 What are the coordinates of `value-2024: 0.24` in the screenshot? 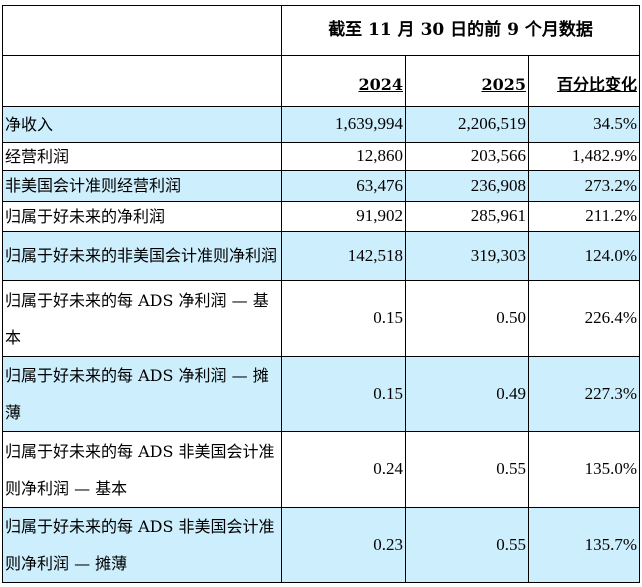 It's located at (343, 469).